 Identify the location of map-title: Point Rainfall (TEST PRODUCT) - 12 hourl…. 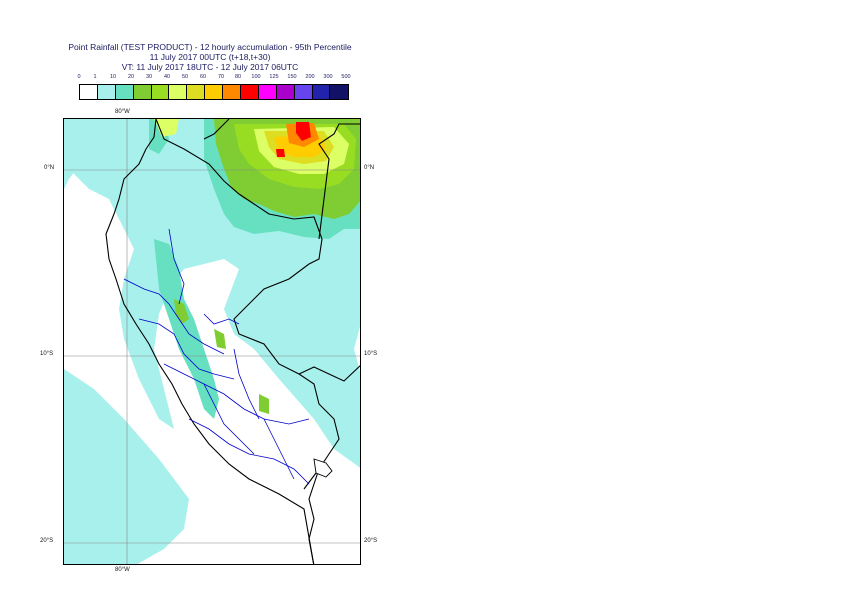
(210, 57).